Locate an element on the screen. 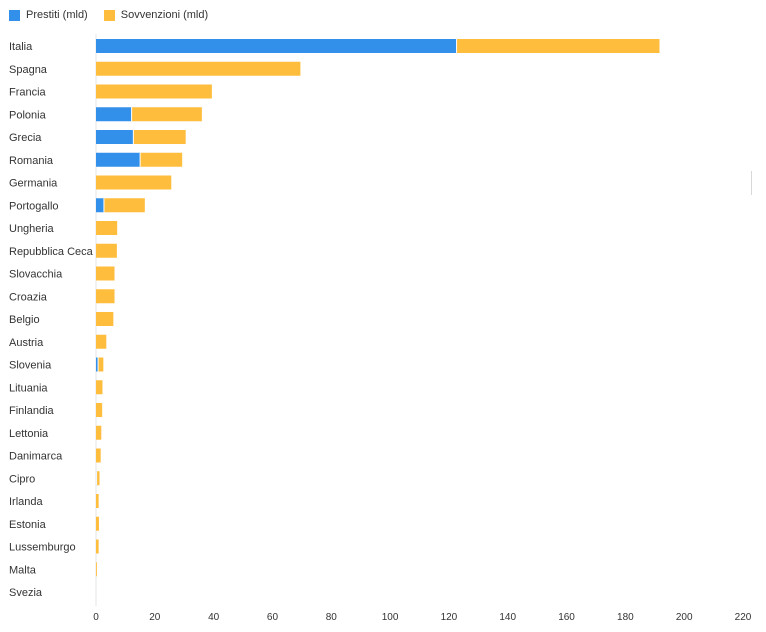 This screenshot has height=632, width=766. category-label: Malta is located at coordinates (23, 570).